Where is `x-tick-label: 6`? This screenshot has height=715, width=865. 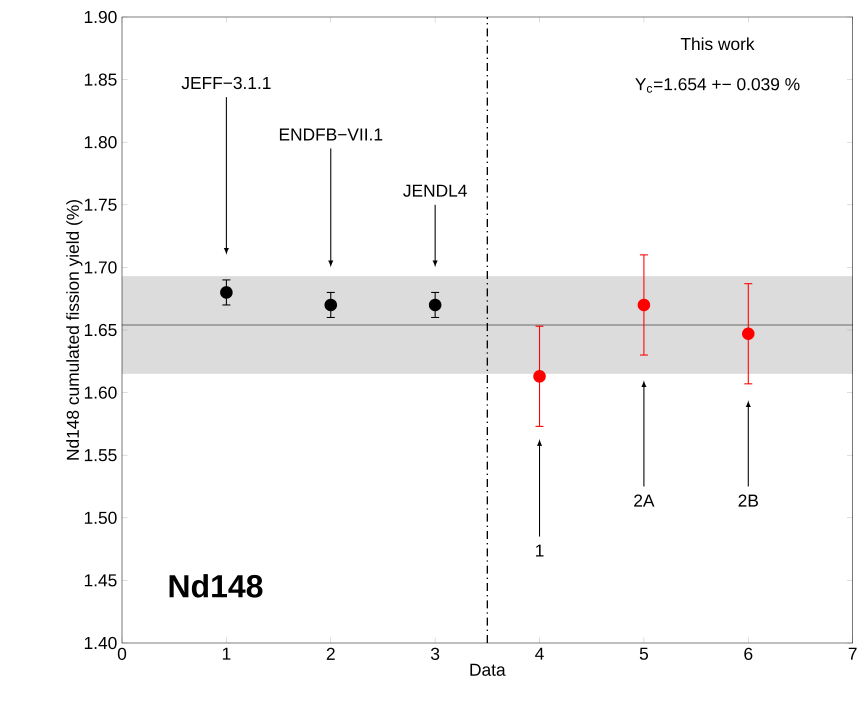 x-tick-label: 6 is located at coordinates (748, 654).